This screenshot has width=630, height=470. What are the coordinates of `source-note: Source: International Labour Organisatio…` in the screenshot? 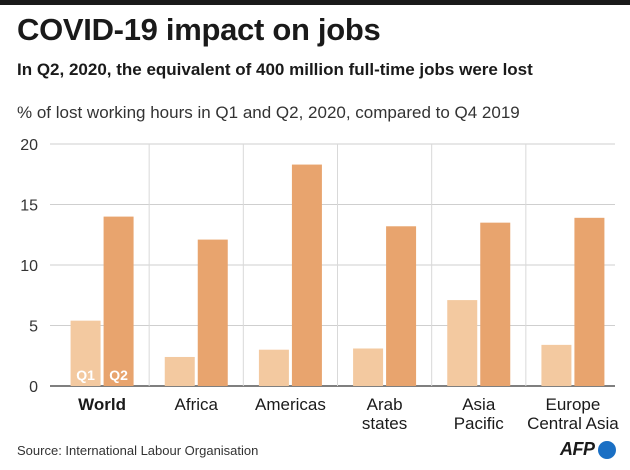 It's located at (138, 450).